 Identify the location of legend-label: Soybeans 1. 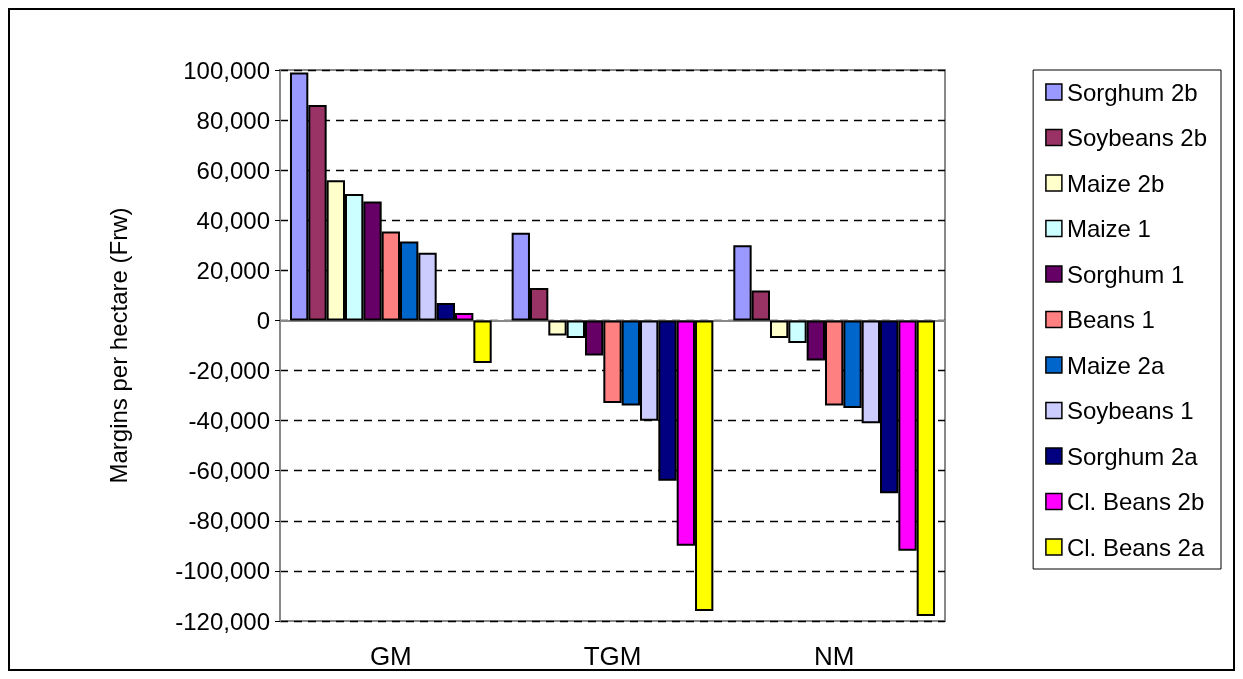
(1130, 410).